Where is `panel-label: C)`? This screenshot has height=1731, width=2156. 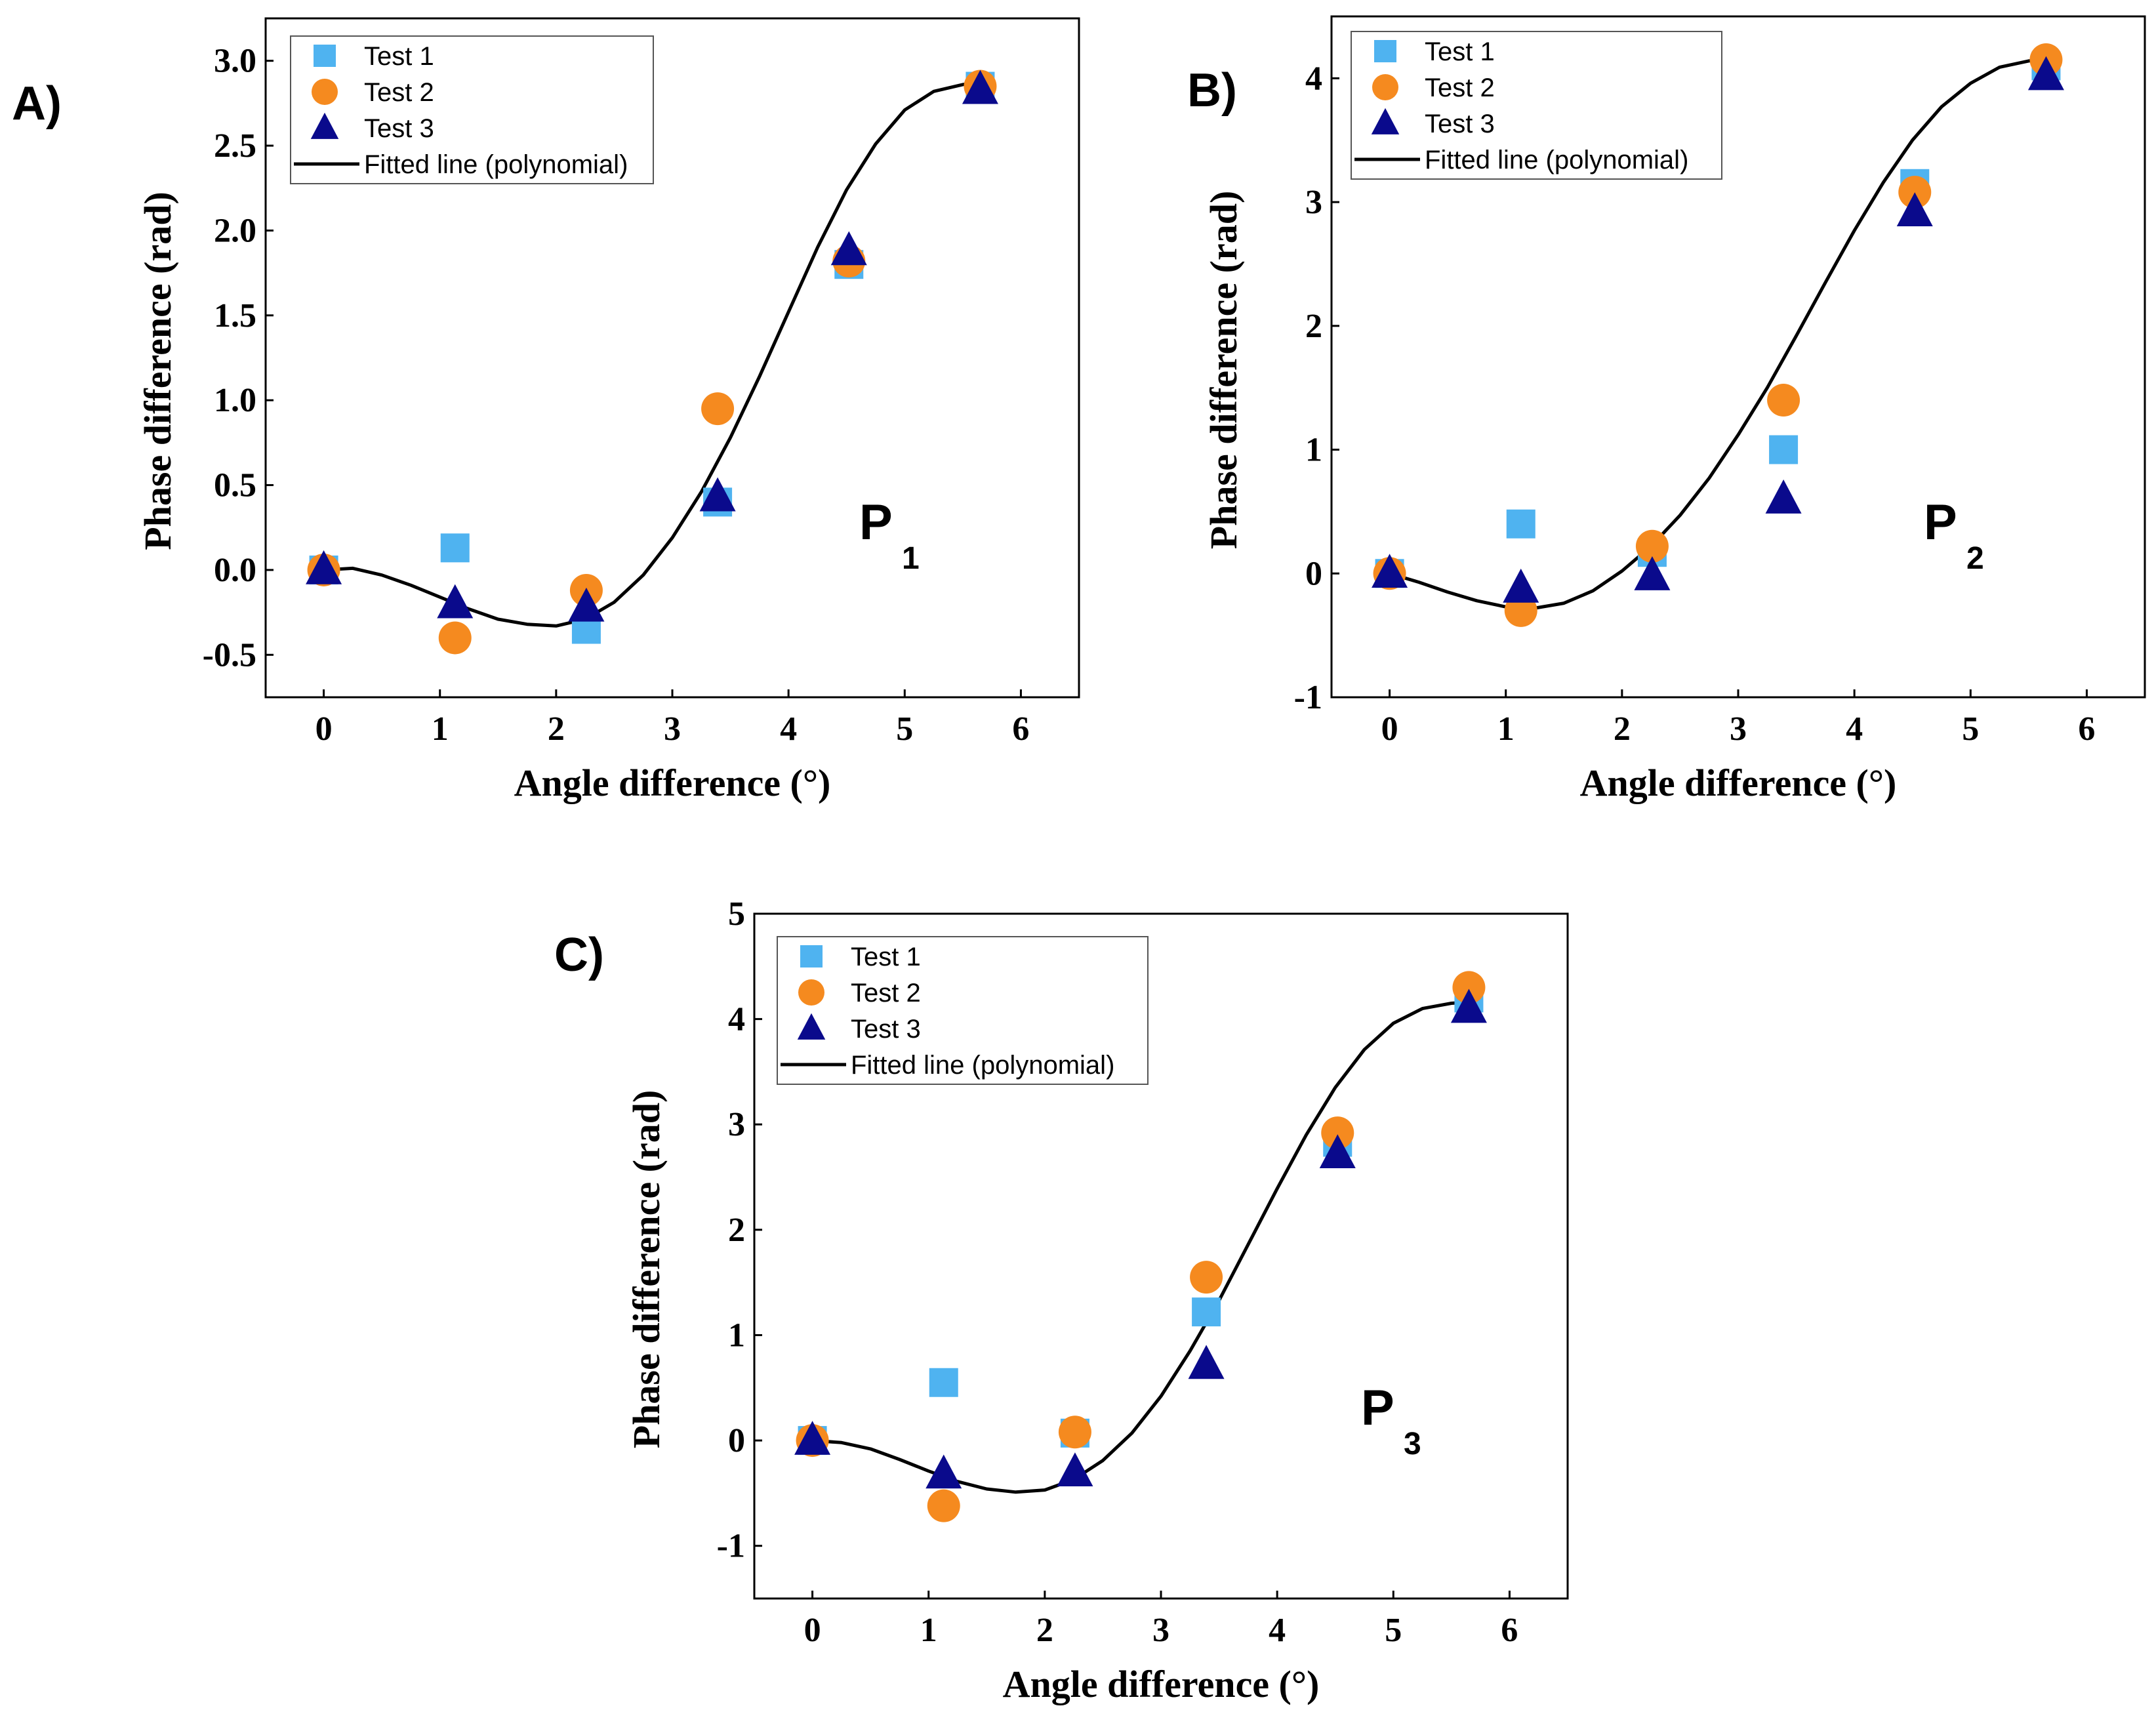
panel-label: C) is located at coordinates (579, 955).